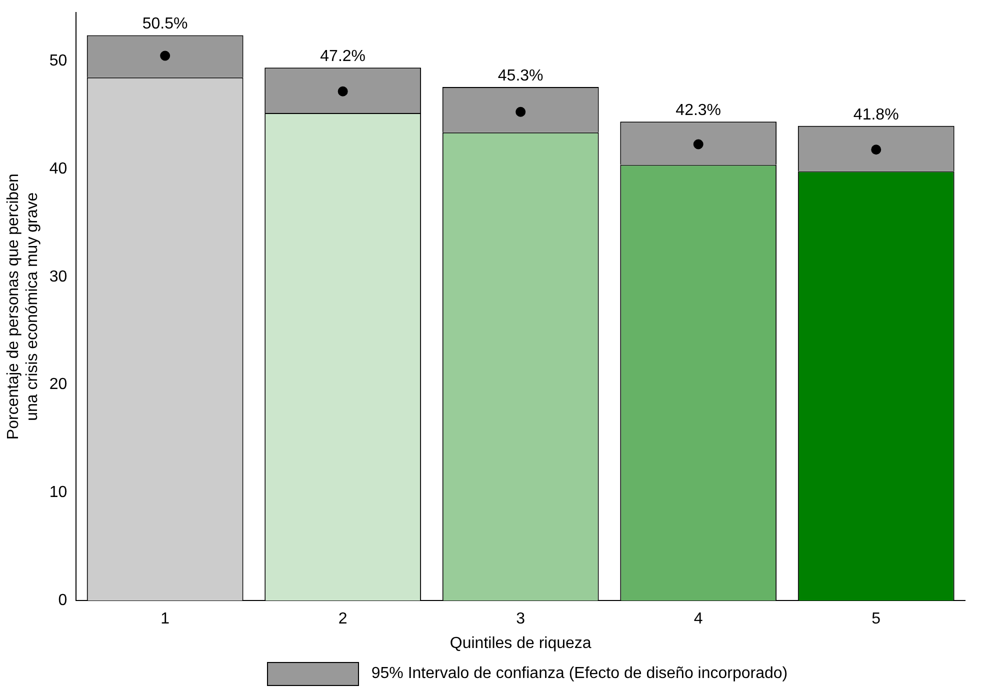  Describe the element at coordinates (63, 601) in the screenshot. I see `y-tick-label: 0` at that location.